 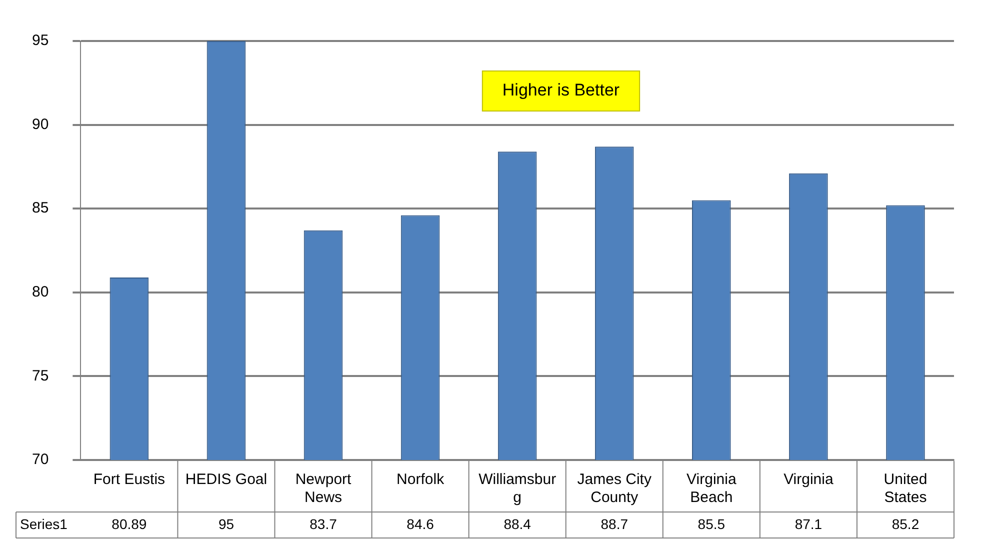 What do you see at coordinates (40, 292) in the screenshot?
I see `y-tick-label: 80` at bounding box center [40, 292].